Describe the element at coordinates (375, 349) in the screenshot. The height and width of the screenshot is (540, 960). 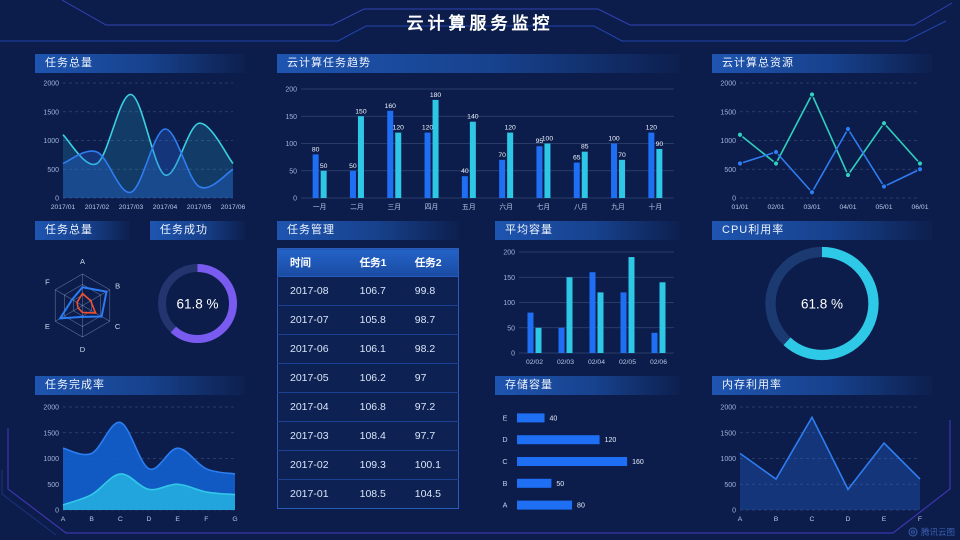
I see `table-cell: 106.1` at that location.